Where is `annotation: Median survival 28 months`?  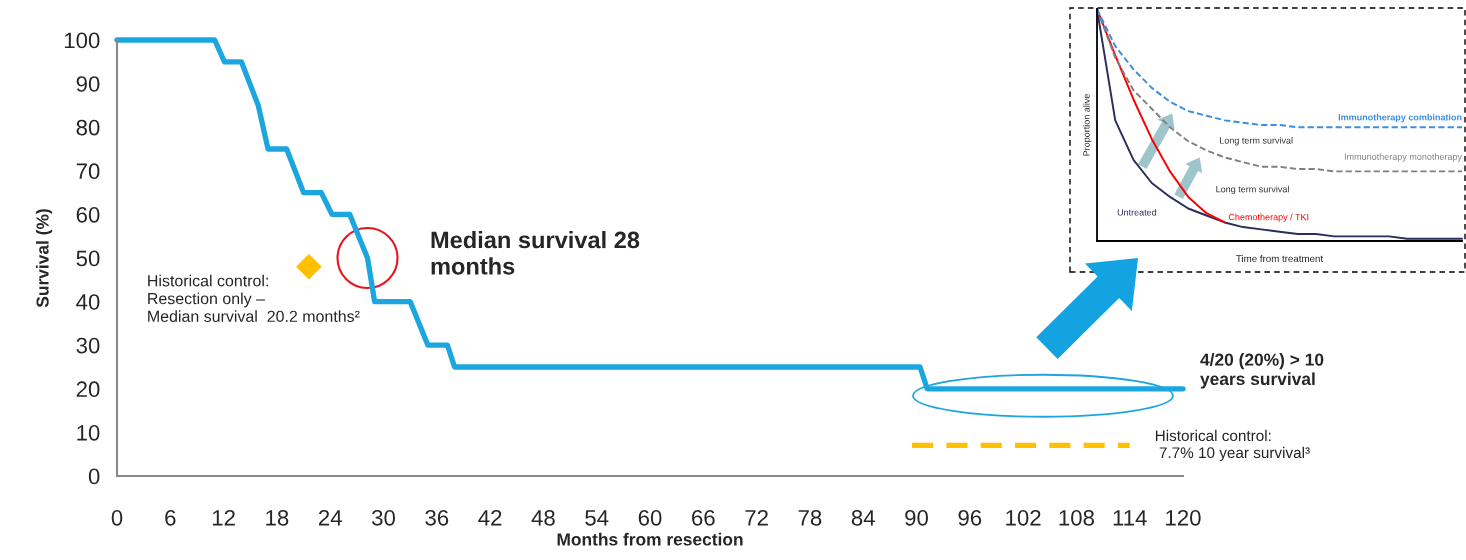 annotation: Median survival 28 months is located at coordinates (535, 253).